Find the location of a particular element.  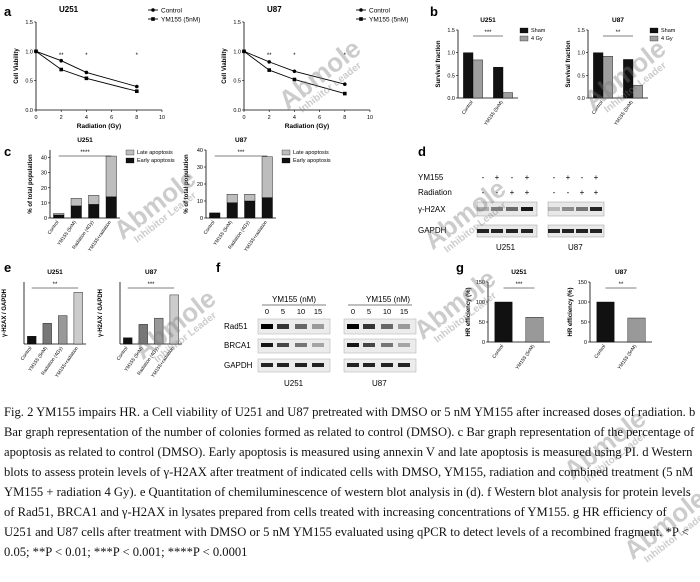

panel-letter-g: g is located at coordinates (460, 267).